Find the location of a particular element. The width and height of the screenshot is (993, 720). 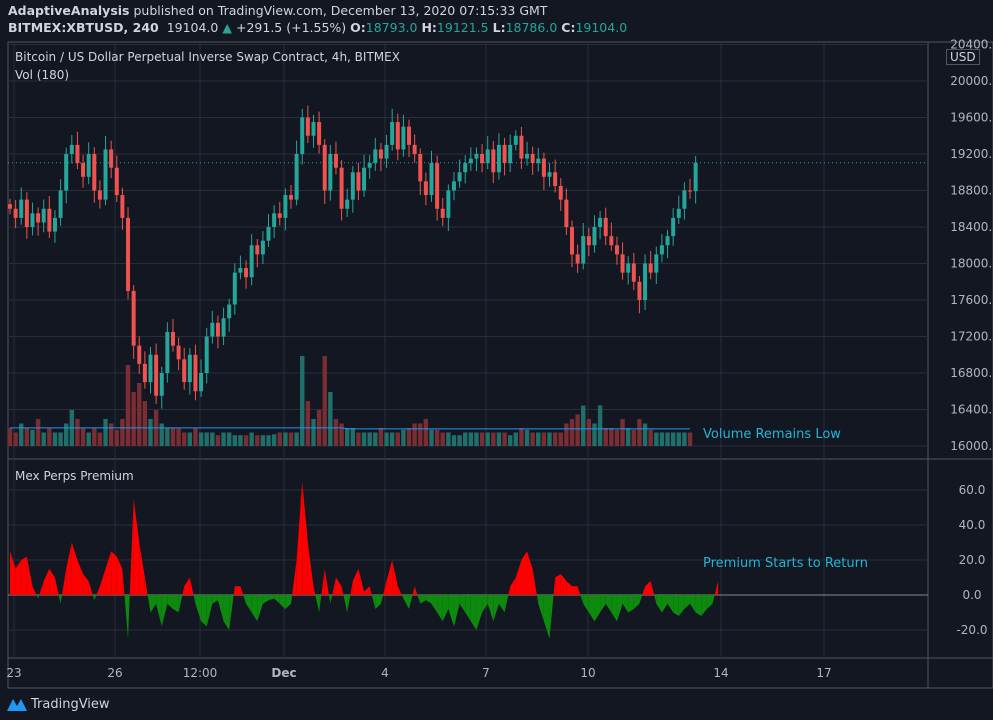

brand-name: TradingView is located at coordinates (70, 704).